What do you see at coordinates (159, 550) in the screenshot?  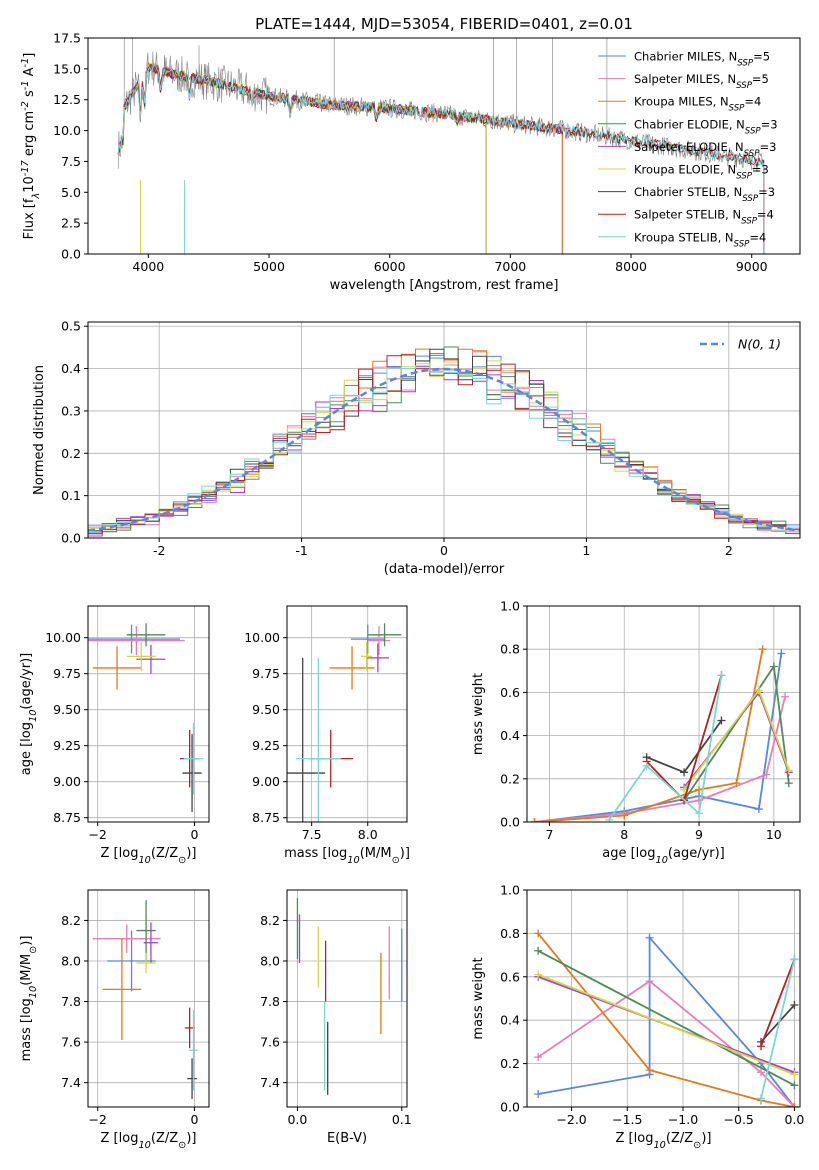 I see `x-tick-label: -2` at bounding box center [159, 550].